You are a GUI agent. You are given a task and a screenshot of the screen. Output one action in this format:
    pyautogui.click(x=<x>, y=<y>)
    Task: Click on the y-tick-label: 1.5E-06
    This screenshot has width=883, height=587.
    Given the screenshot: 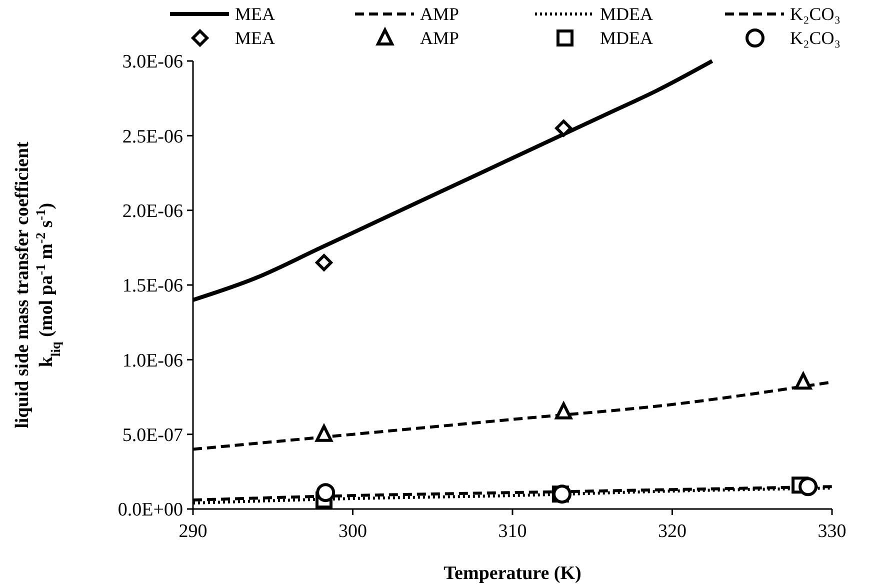 What is the action you would take?
    pyautogui.click(x=152, y=286)
    